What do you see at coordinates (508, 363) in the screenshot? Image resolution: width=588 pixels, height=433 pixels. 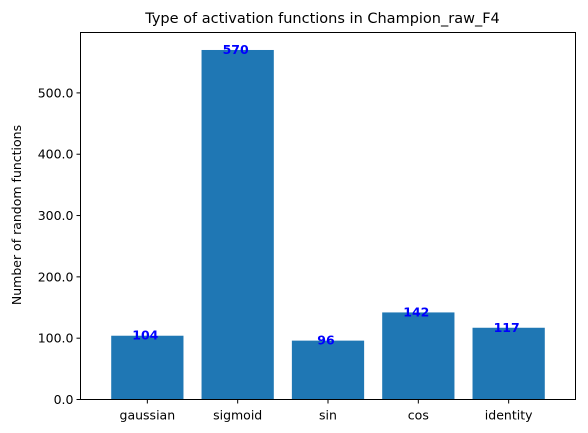 I see `bar-identity` at bounding box center [508, 363].